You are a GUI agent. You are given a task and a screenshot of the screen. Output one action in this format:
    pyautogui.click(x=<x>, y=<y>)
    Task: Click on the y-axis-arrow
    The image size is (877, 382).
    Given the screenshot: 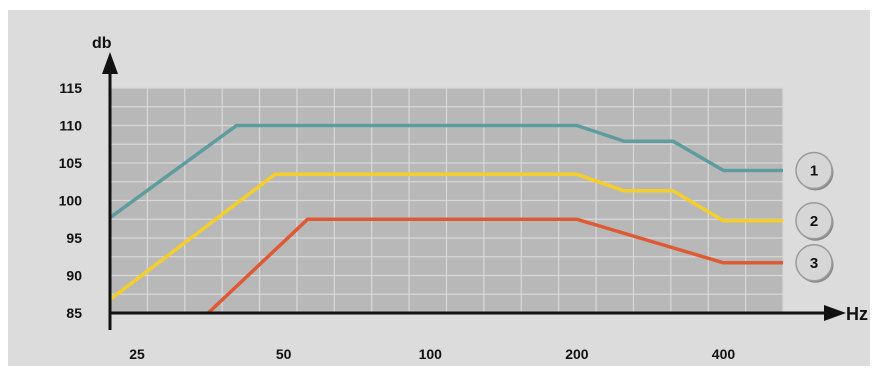 What is the action you would take?
    pyautogui.click(x=110, y=63)
    